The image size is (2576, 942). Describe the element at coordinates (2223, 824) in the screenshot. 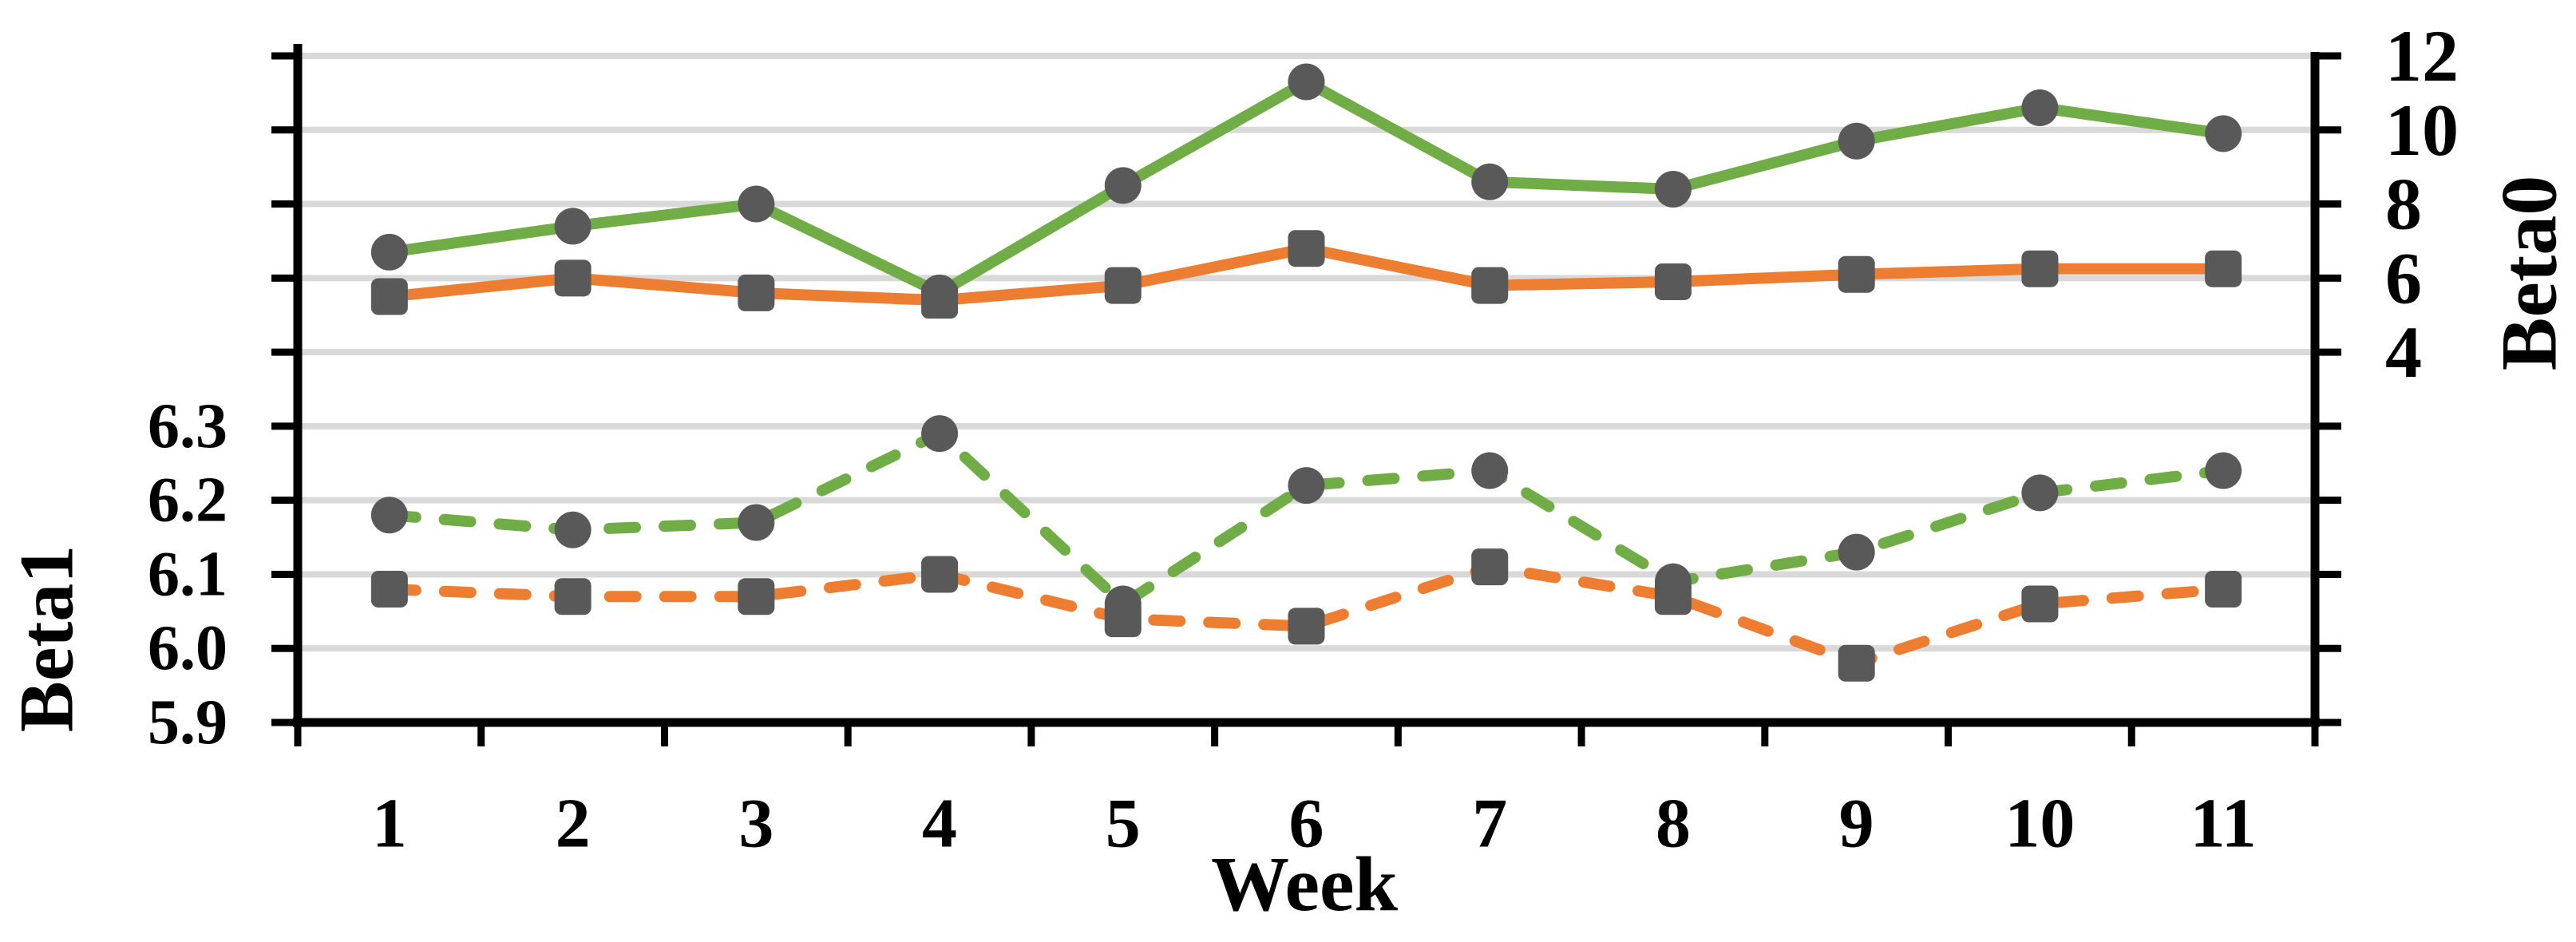

I see `x-tick-label: 11` at that location.